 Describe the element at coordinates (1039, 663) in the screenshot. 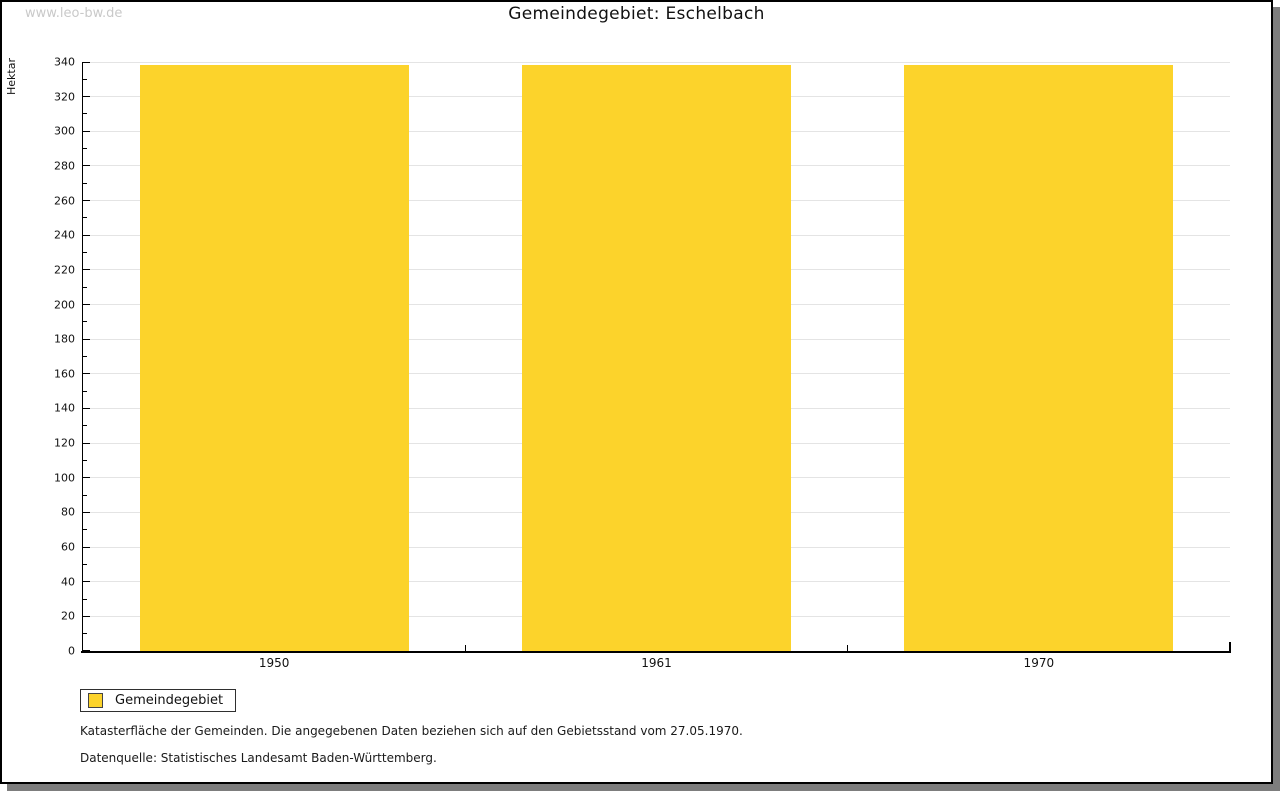

I see `x-tick-label-1970: 1970` at that location.